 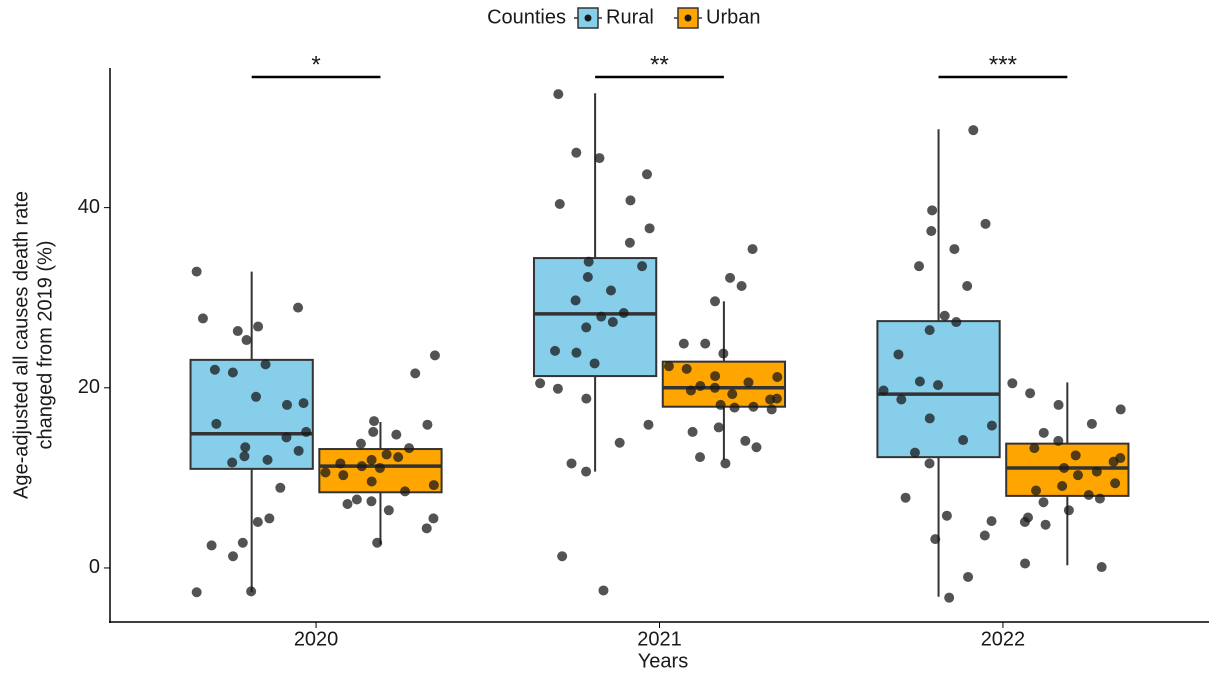 What do you see at coordinates (315, 64) in the screenshot?
I see `significance-label: *` at bounding box center [315, 64].